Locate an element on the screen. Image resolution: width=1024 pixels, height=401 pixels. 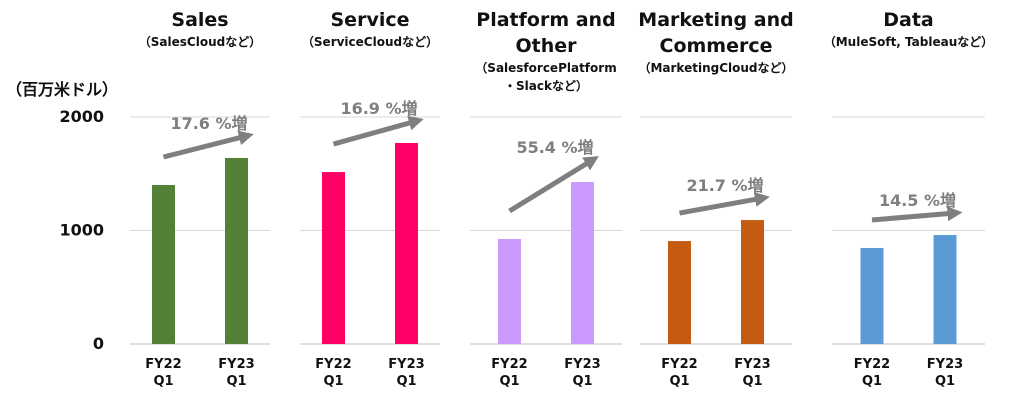
growth-annotation: 17.6 %増 is located at coordinates (208, 122).